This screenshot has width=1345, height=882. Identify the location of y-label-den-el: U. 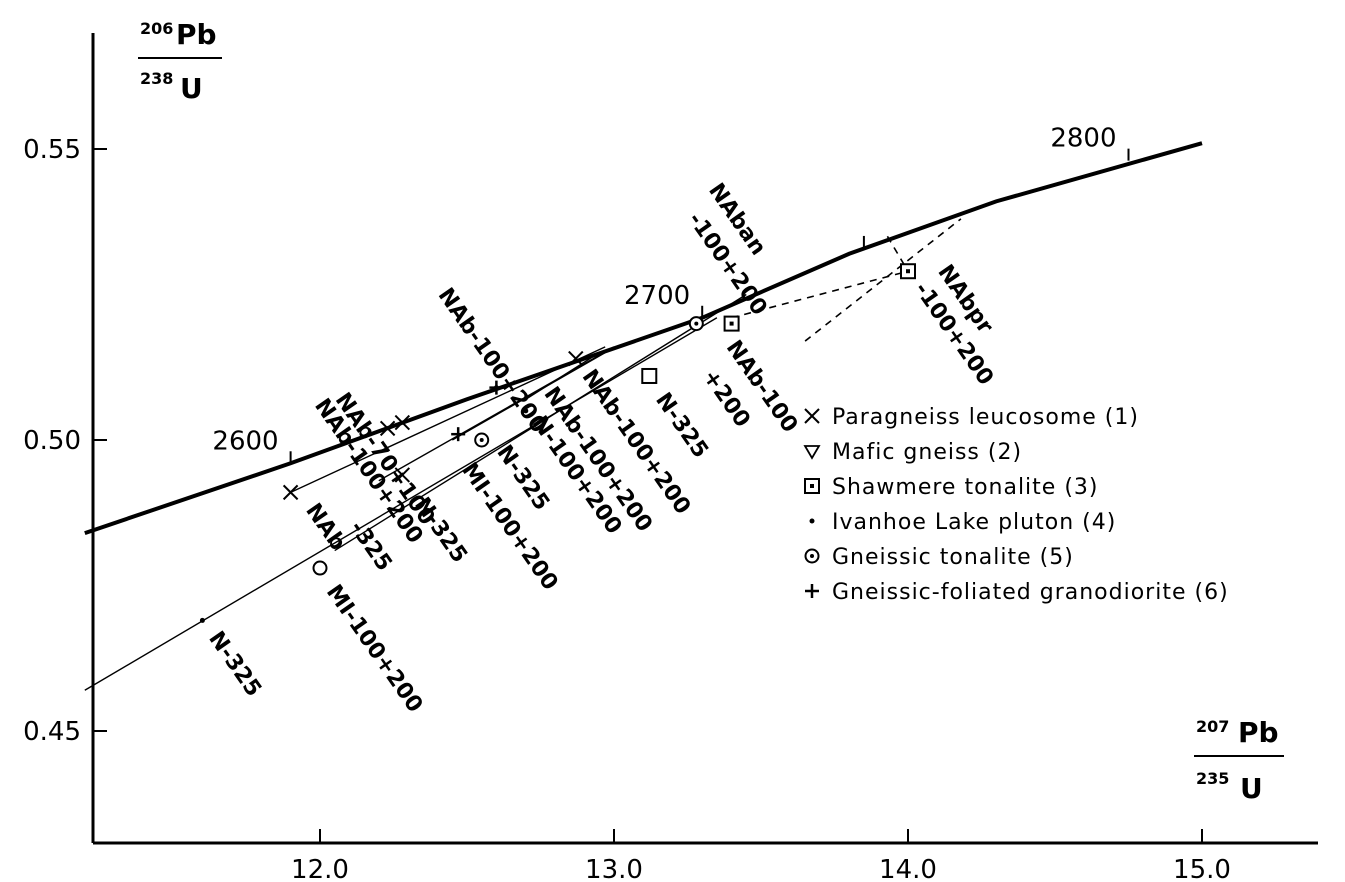
(191, 88).